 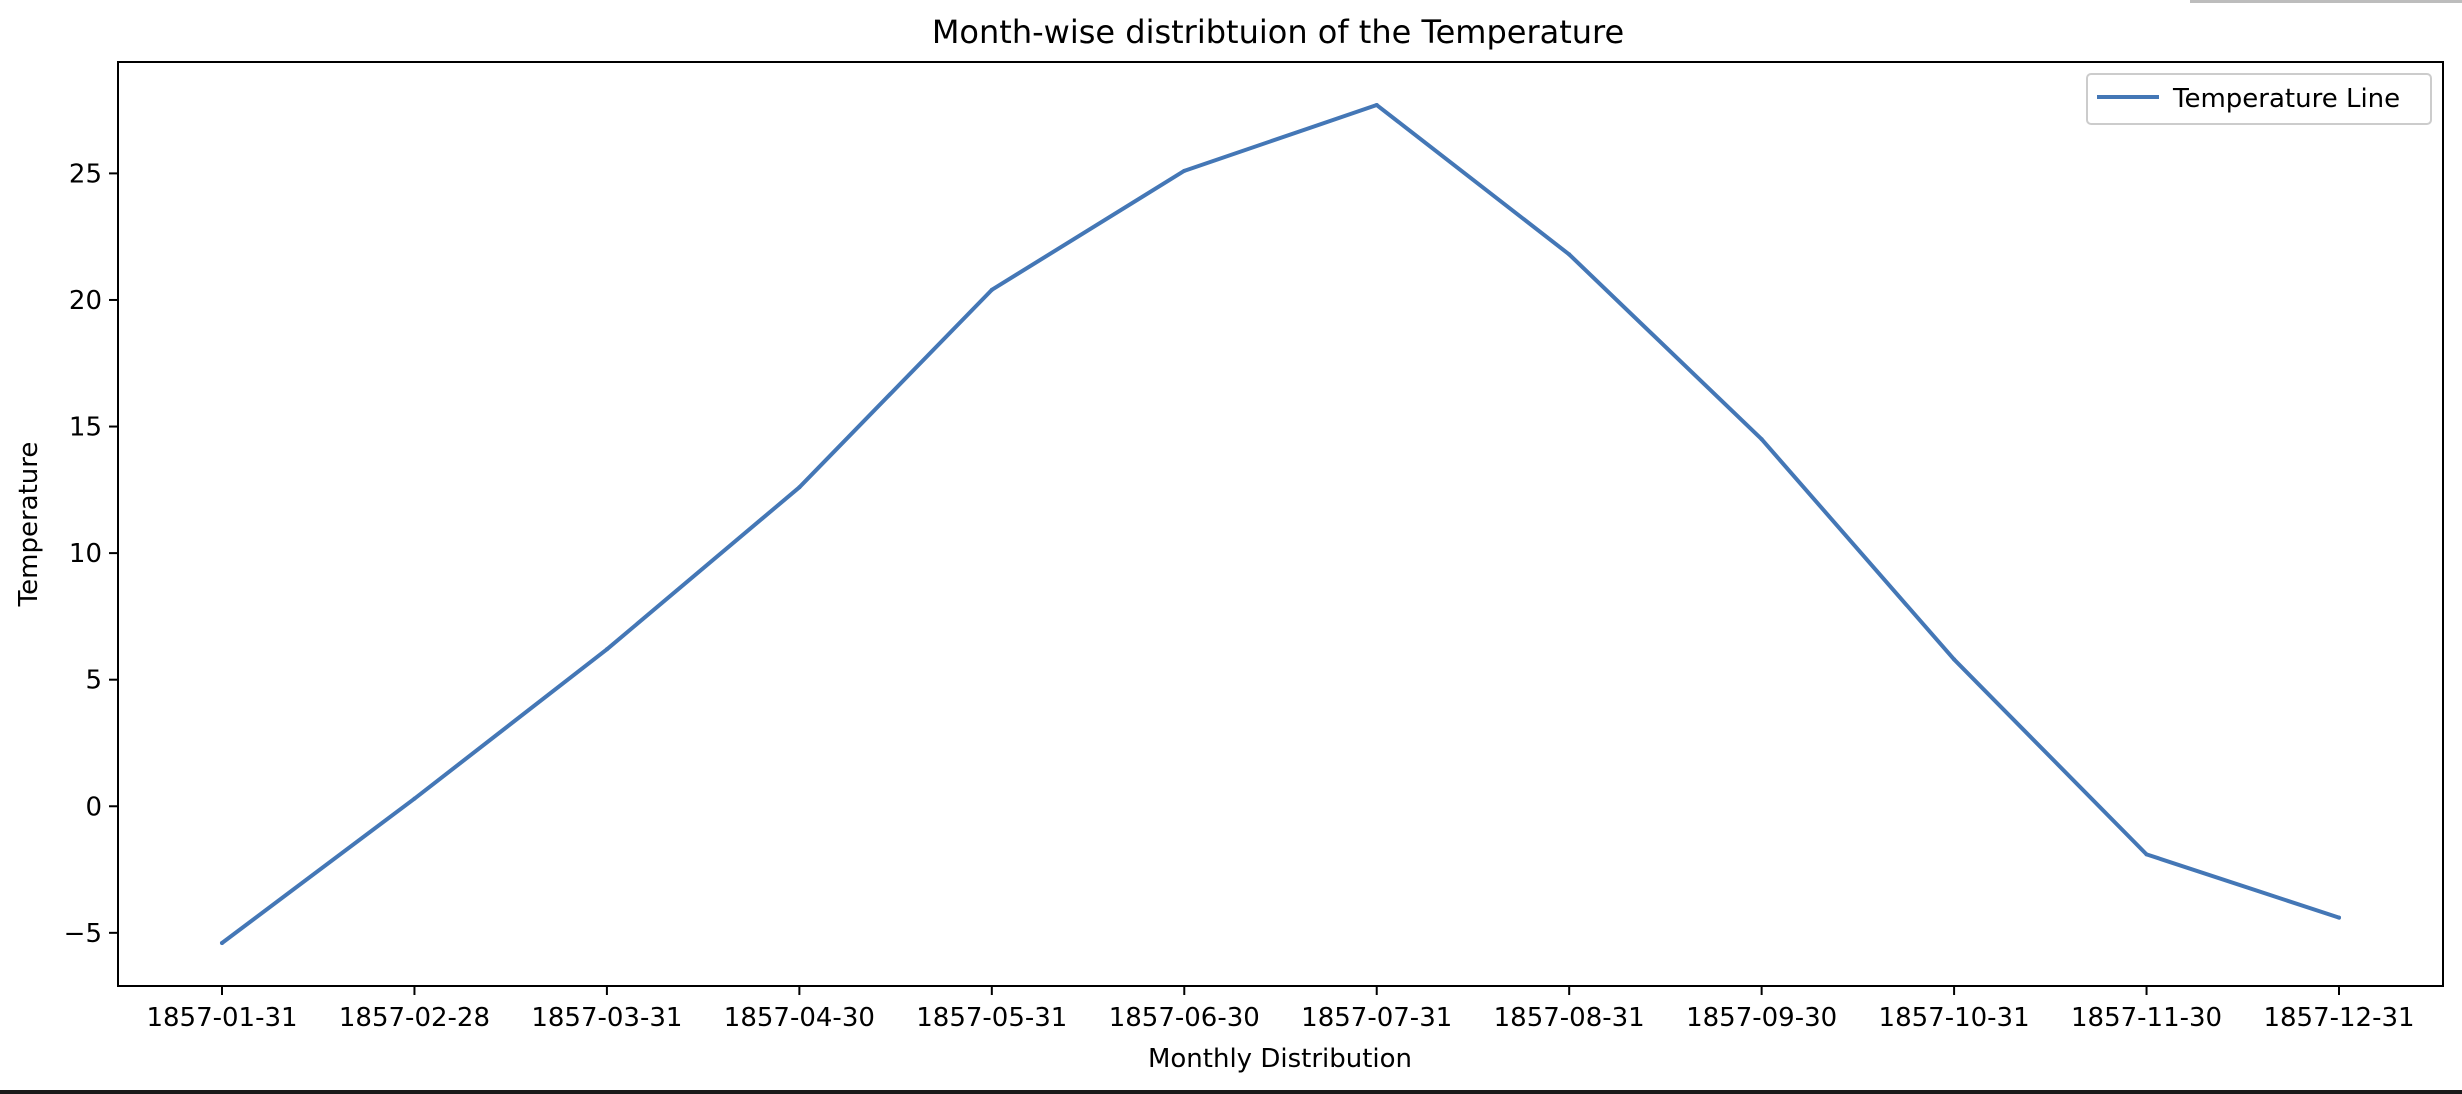 I want to click on x-tick-label: 1857-03-31, so click(x=606, y=1018).